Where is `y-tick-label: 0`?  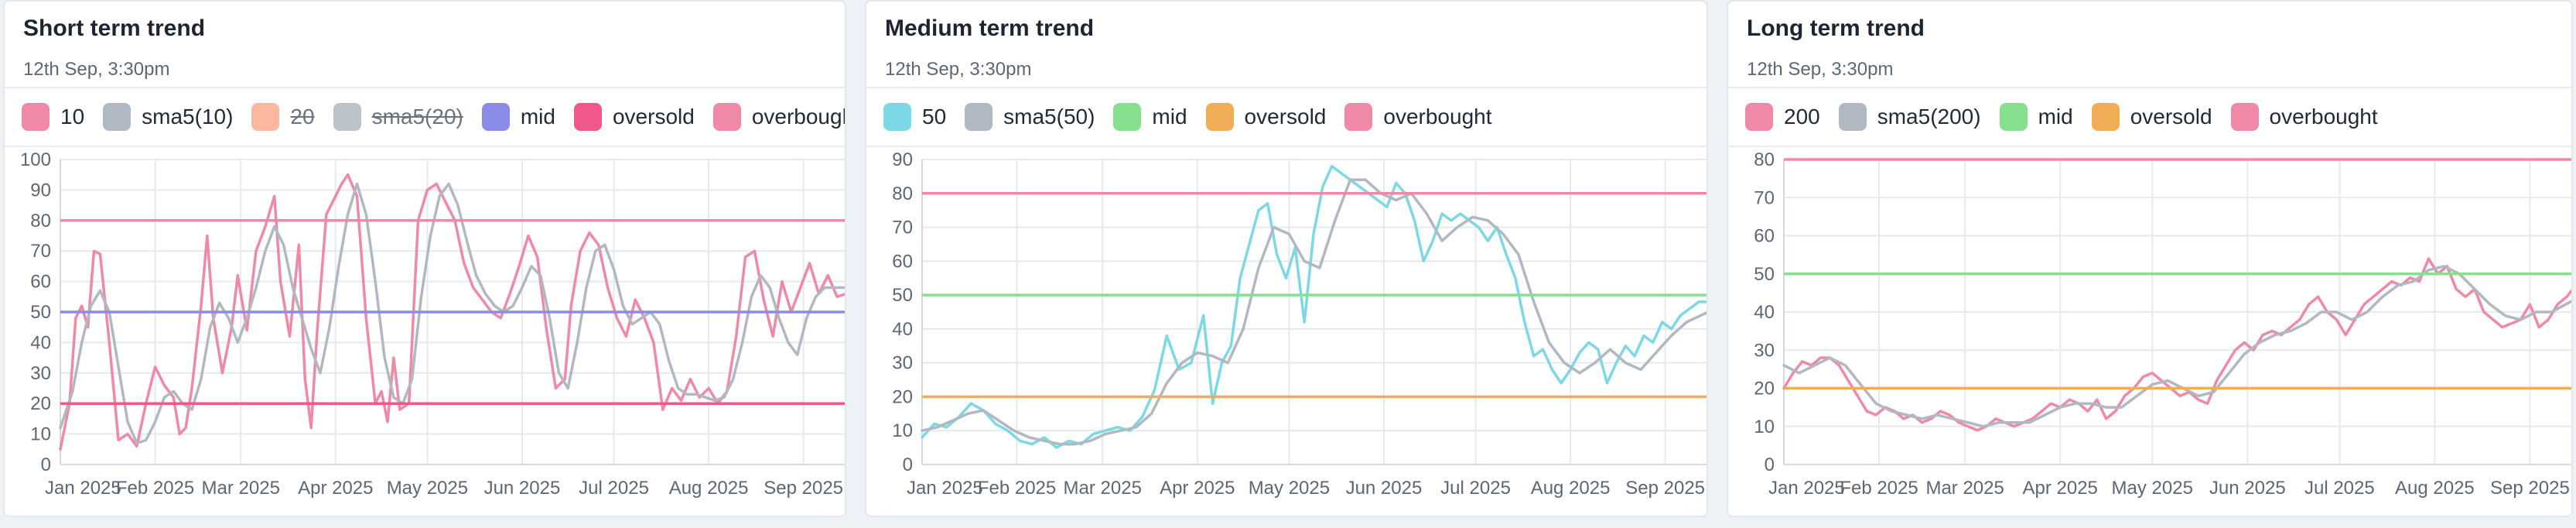
y-tick-label: 0 is located at coordinates (46, 465).